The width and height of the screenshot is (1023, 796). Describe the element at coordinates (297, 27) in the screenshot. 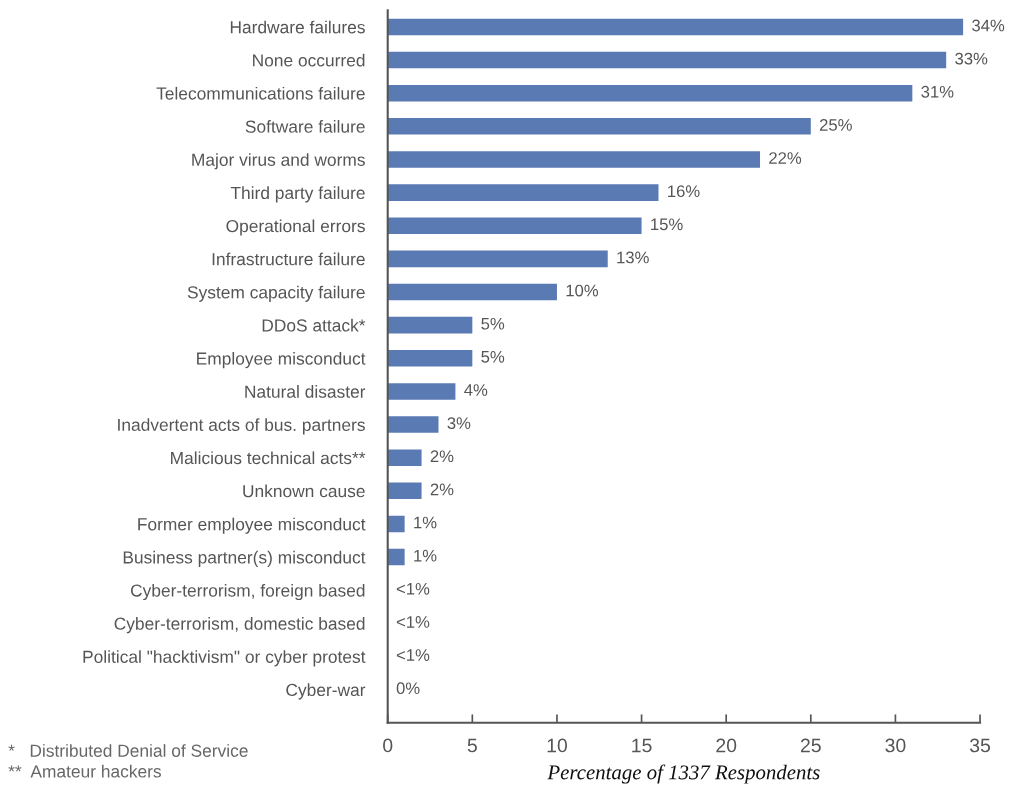

I see `y-tick-label: Hardware failures` at that location.